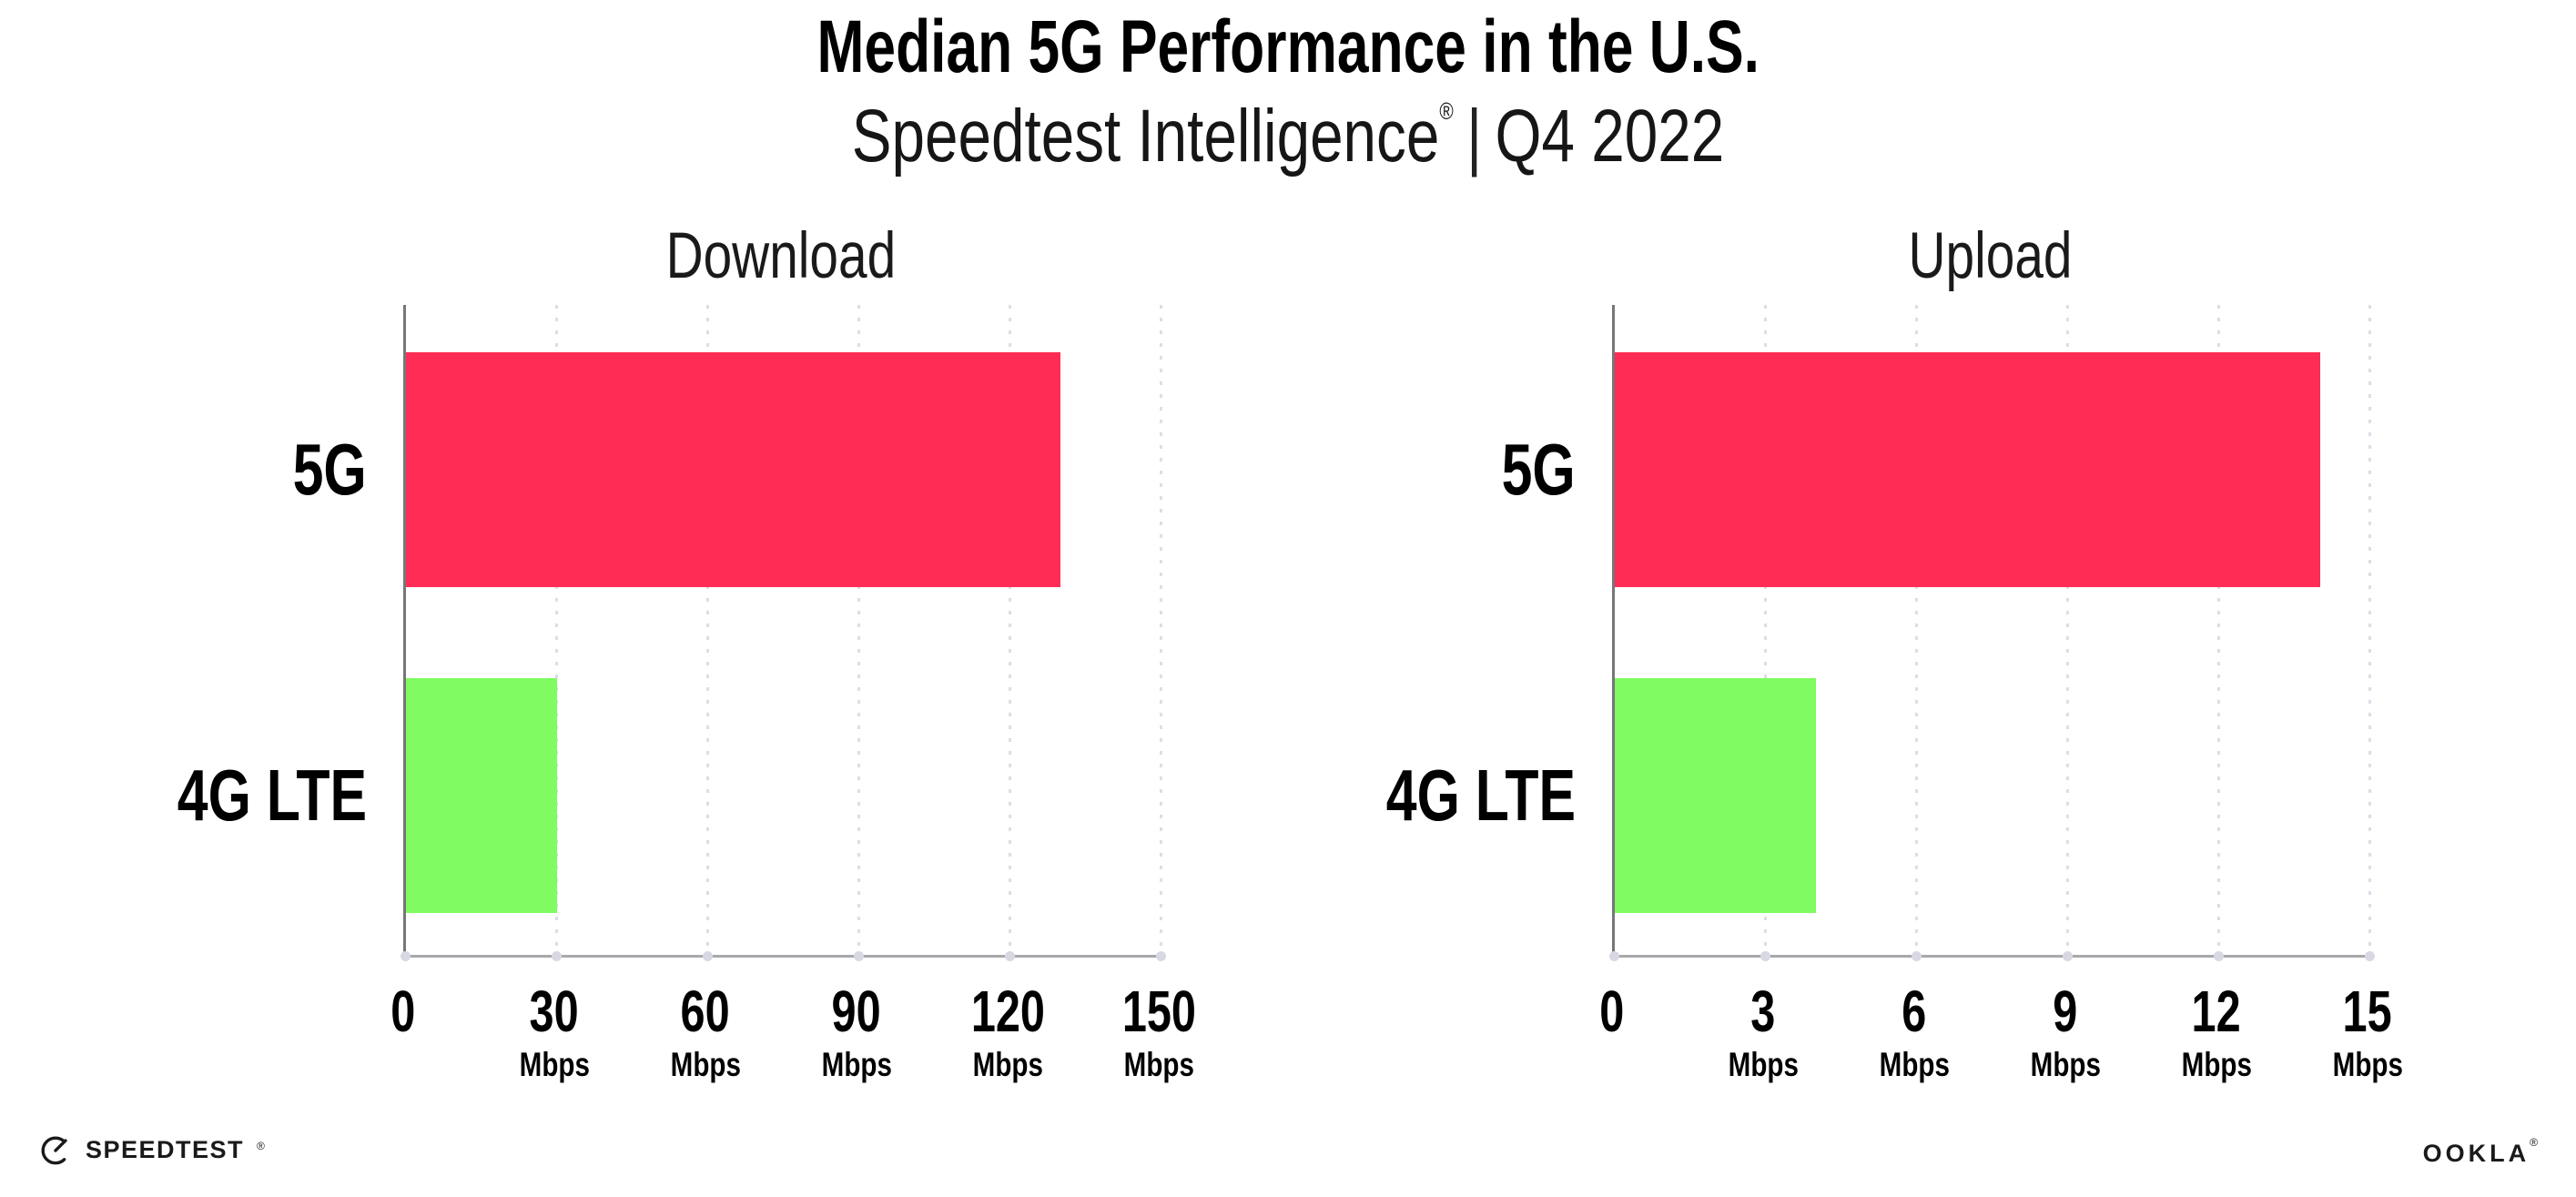  Describe the element at coordinates (733, 470) in the screenshot. I see `download-bar-5g` at that location.